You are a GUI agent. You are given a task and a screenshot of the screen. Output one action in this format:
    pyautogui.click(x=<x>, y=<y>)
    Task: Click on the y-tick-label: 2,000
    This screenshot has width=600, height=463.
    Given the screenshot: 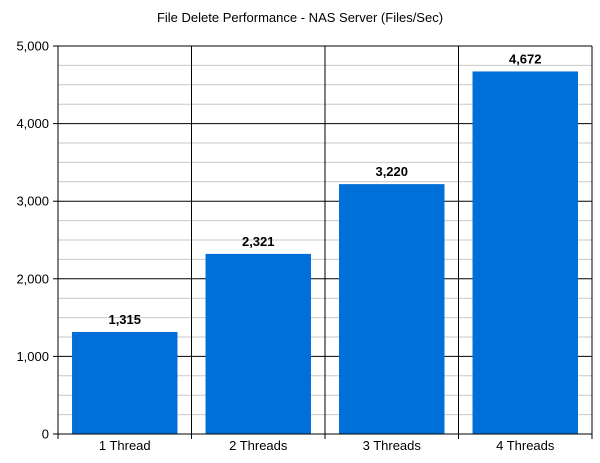 What is the action you would take?
    pyautogui.click(x=32, y=278)
    